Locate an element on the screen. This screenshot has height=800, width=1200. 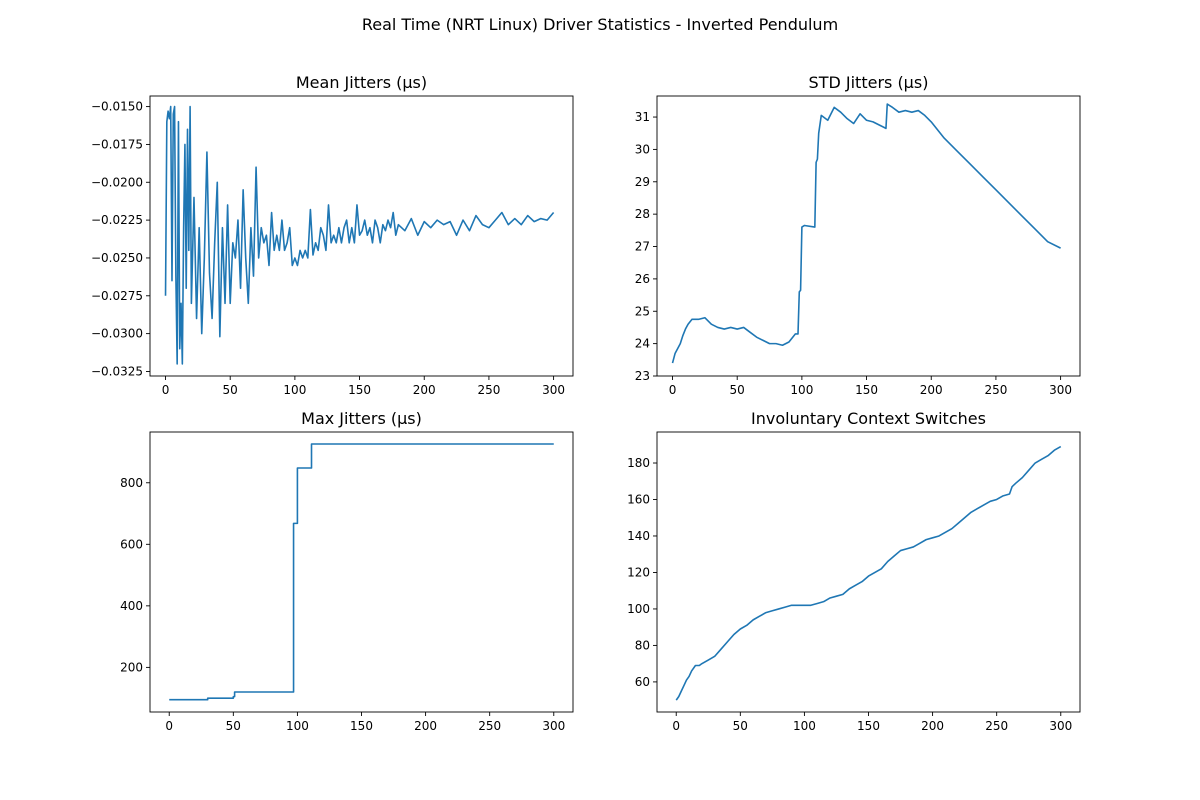
subplot-title: Involuntary Context Switches is located at coordinates (868, 418).